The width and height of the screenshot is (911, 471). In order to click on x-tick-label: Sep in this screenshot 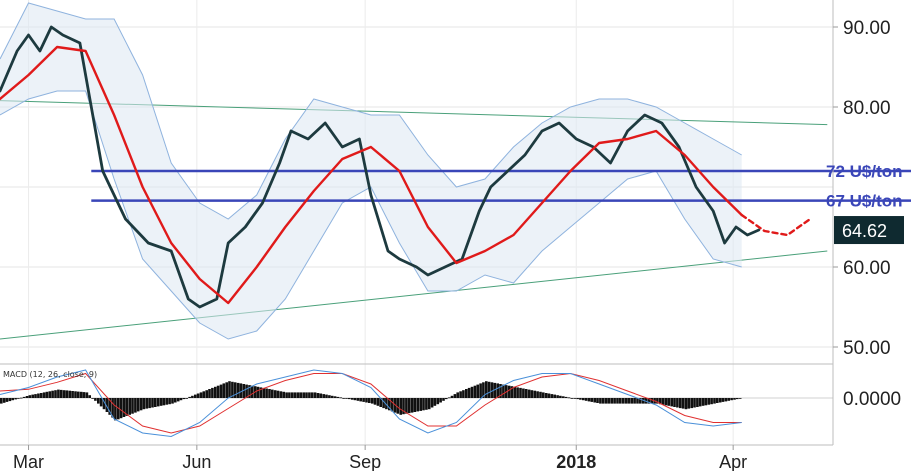, I will do `click(365, 461)`.